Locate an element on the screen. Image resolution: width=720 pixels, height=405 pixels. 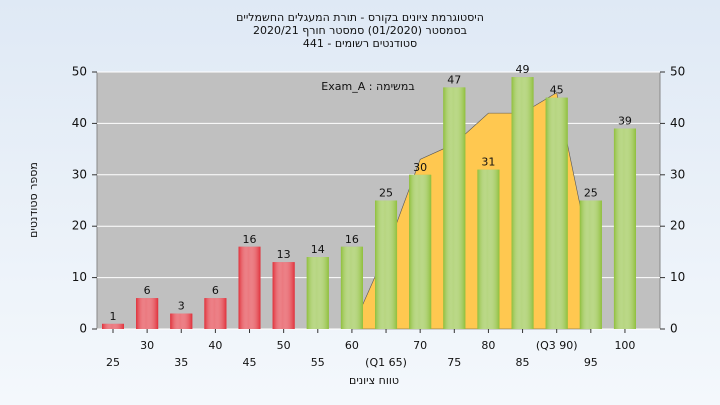
x-tick-label: 25 is located at coordinates (113, 362).